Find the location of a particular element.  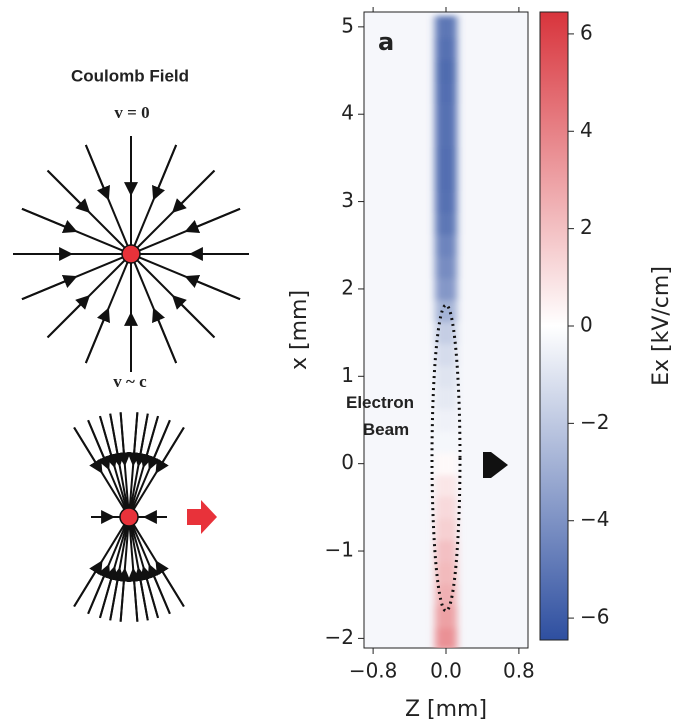

diagram-title: Coulomb Field is located at coordinates (130, 75).